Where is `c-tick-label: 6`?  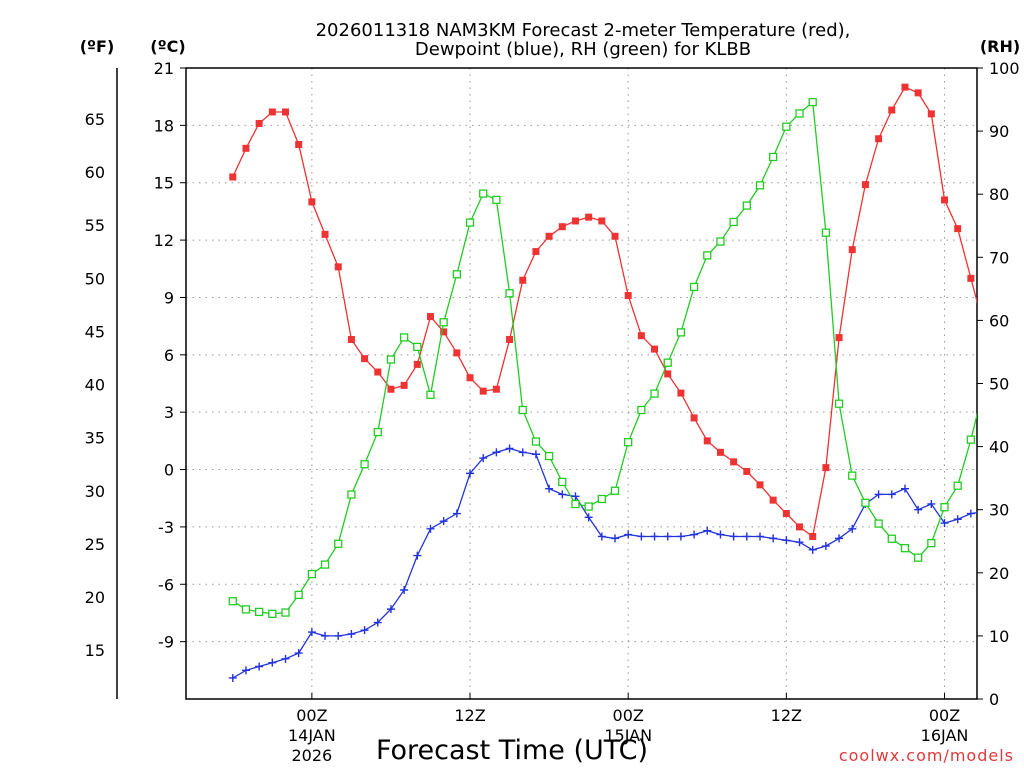
c-tick-label: 6 is located at coordinates (169, 355).